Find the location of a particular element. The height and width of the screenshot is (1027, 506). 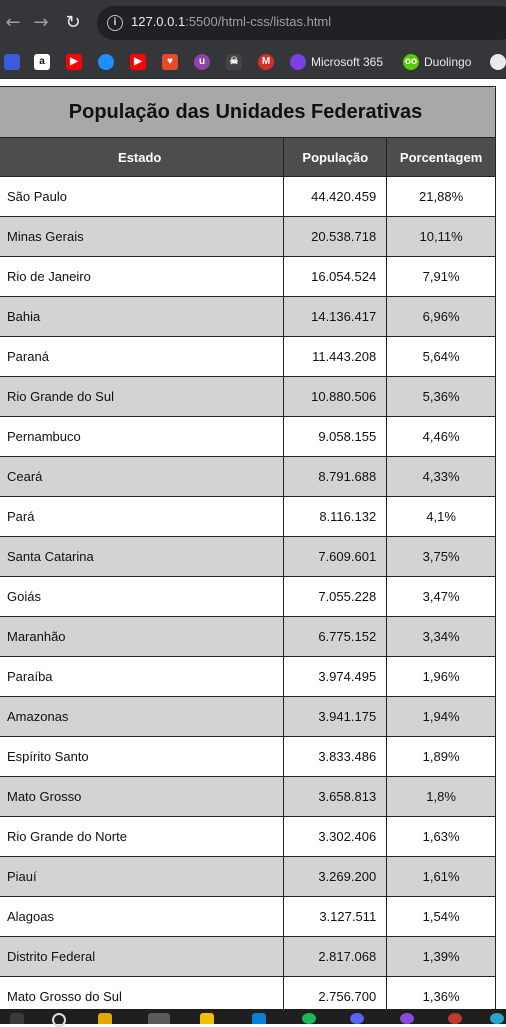

os-taskbar is located at coordinates (253, 1018).